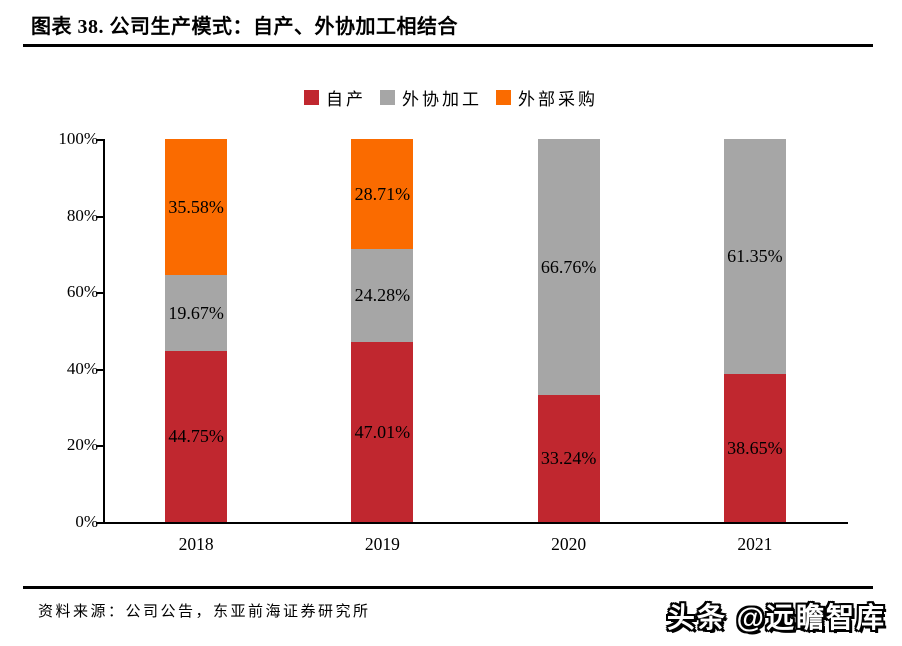  Describe the element at coordinates (755, 544) in the screenshot. I see `x-axis-label: 2021` at that location.